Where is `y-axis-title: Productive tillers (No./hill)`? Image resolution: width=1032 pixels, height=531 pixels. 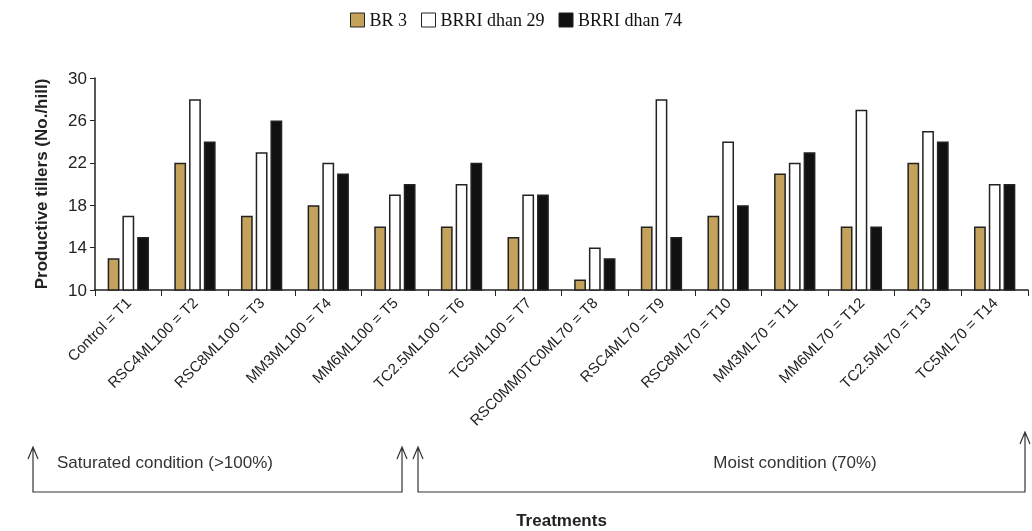 y-axis-title: Productive tillers (No./hill) is located at coordinates (41, 184).